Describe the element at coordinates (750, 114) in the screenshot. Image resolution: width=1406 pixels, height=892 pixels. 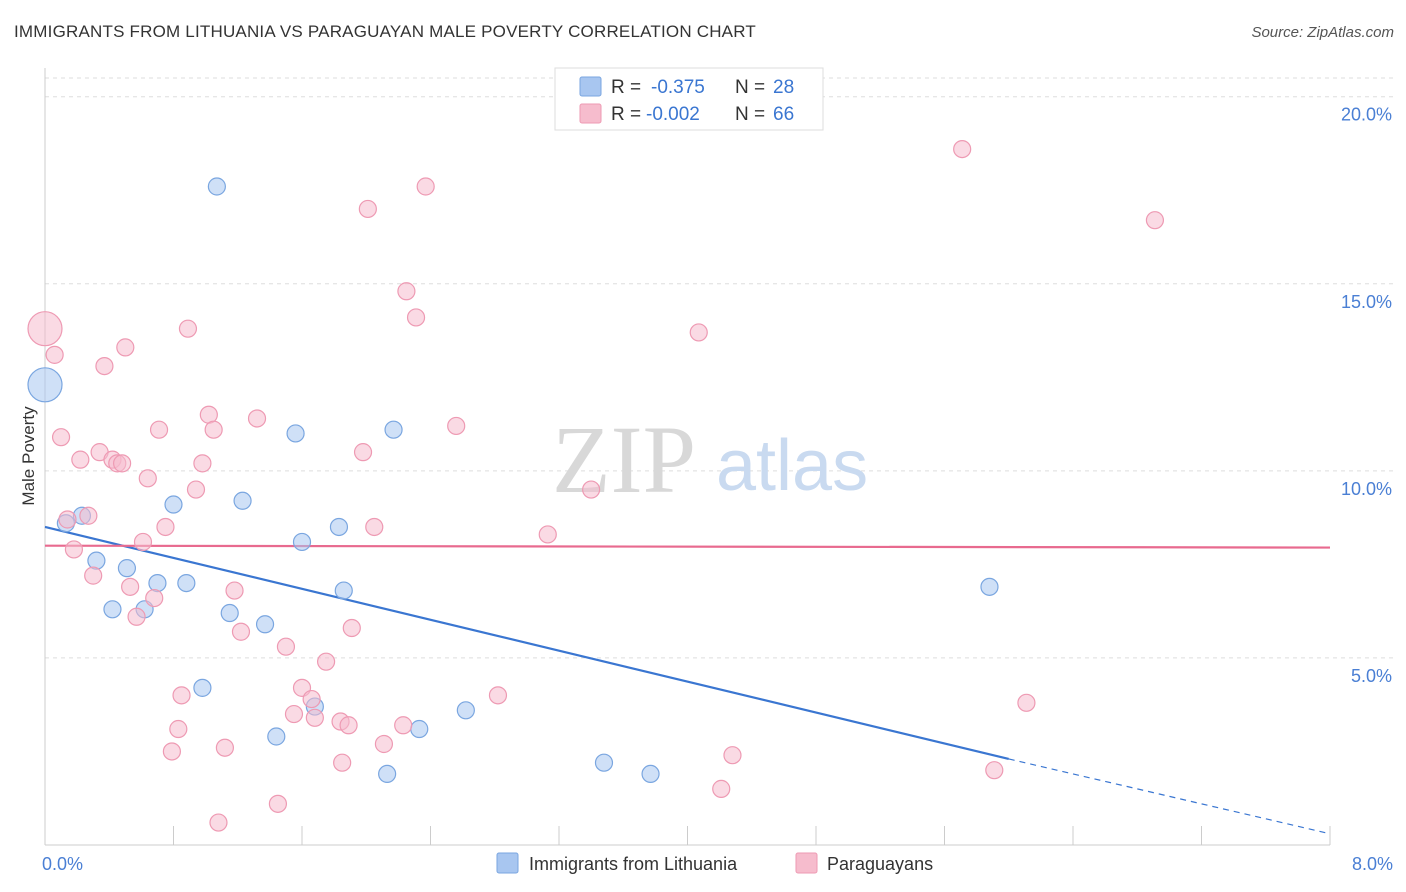
I see `legend-pink-n-label: N =` at that location.